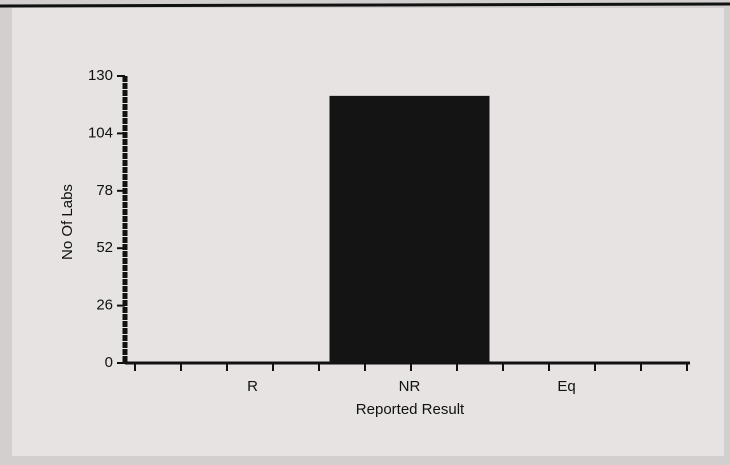 Image resolution: width=730 pixels, height=465 pixels. What do you see at coordinates (100, 75) in the screenshot?
I see `y-tick-label: 130` at bounding box center [100, 75].